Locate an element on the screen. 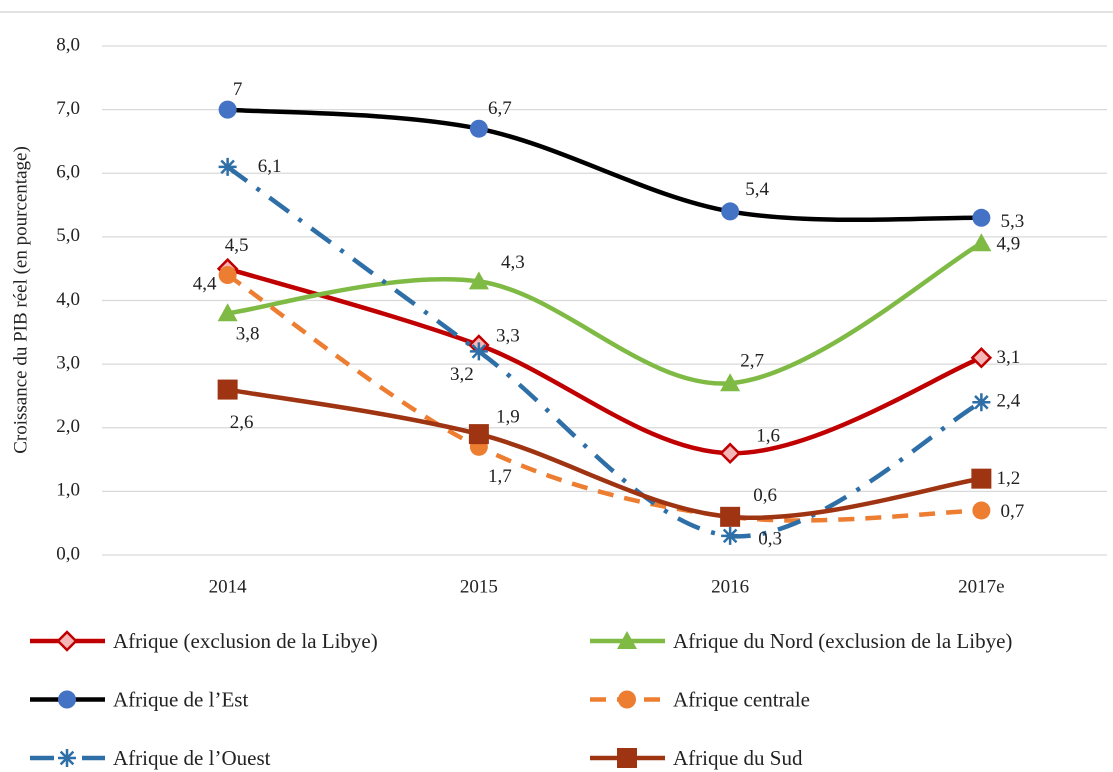  data-label: 2,7 is located at coordinates (752, 361).